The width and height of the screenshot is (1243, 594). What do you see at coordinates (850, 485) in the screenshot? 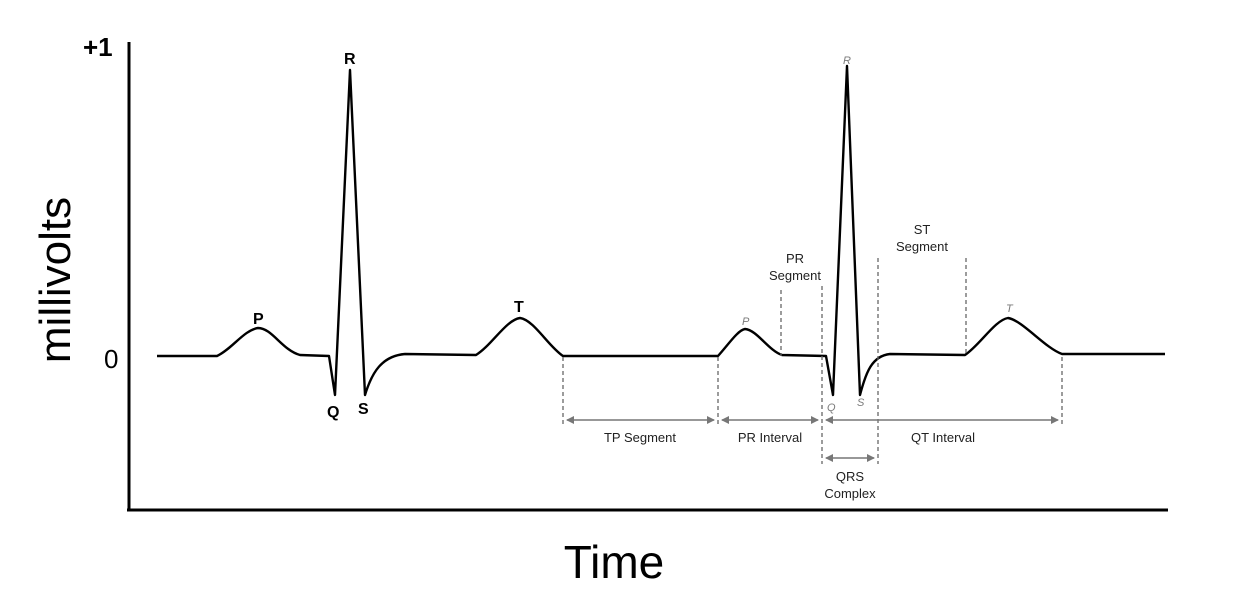
I see `qrs-complex-label: QRS Complex` at bounding box center [850, 485].